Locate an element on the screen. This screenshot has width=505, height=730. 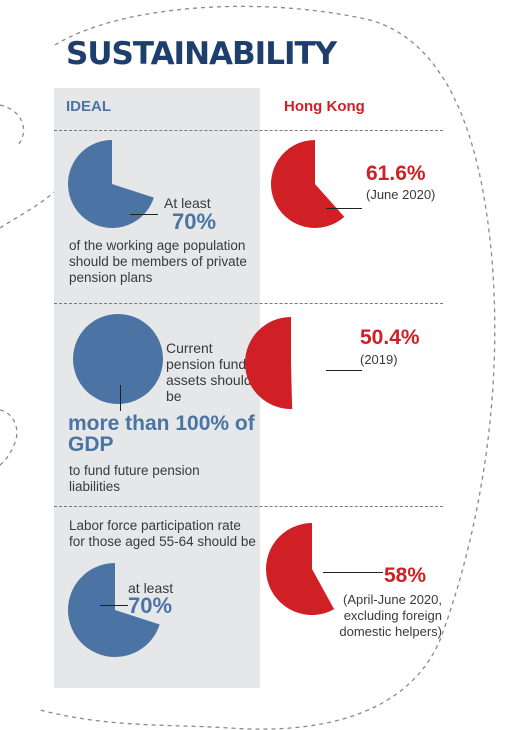
hong-kong-value: 61.6% is located at coordinates (396, 173).